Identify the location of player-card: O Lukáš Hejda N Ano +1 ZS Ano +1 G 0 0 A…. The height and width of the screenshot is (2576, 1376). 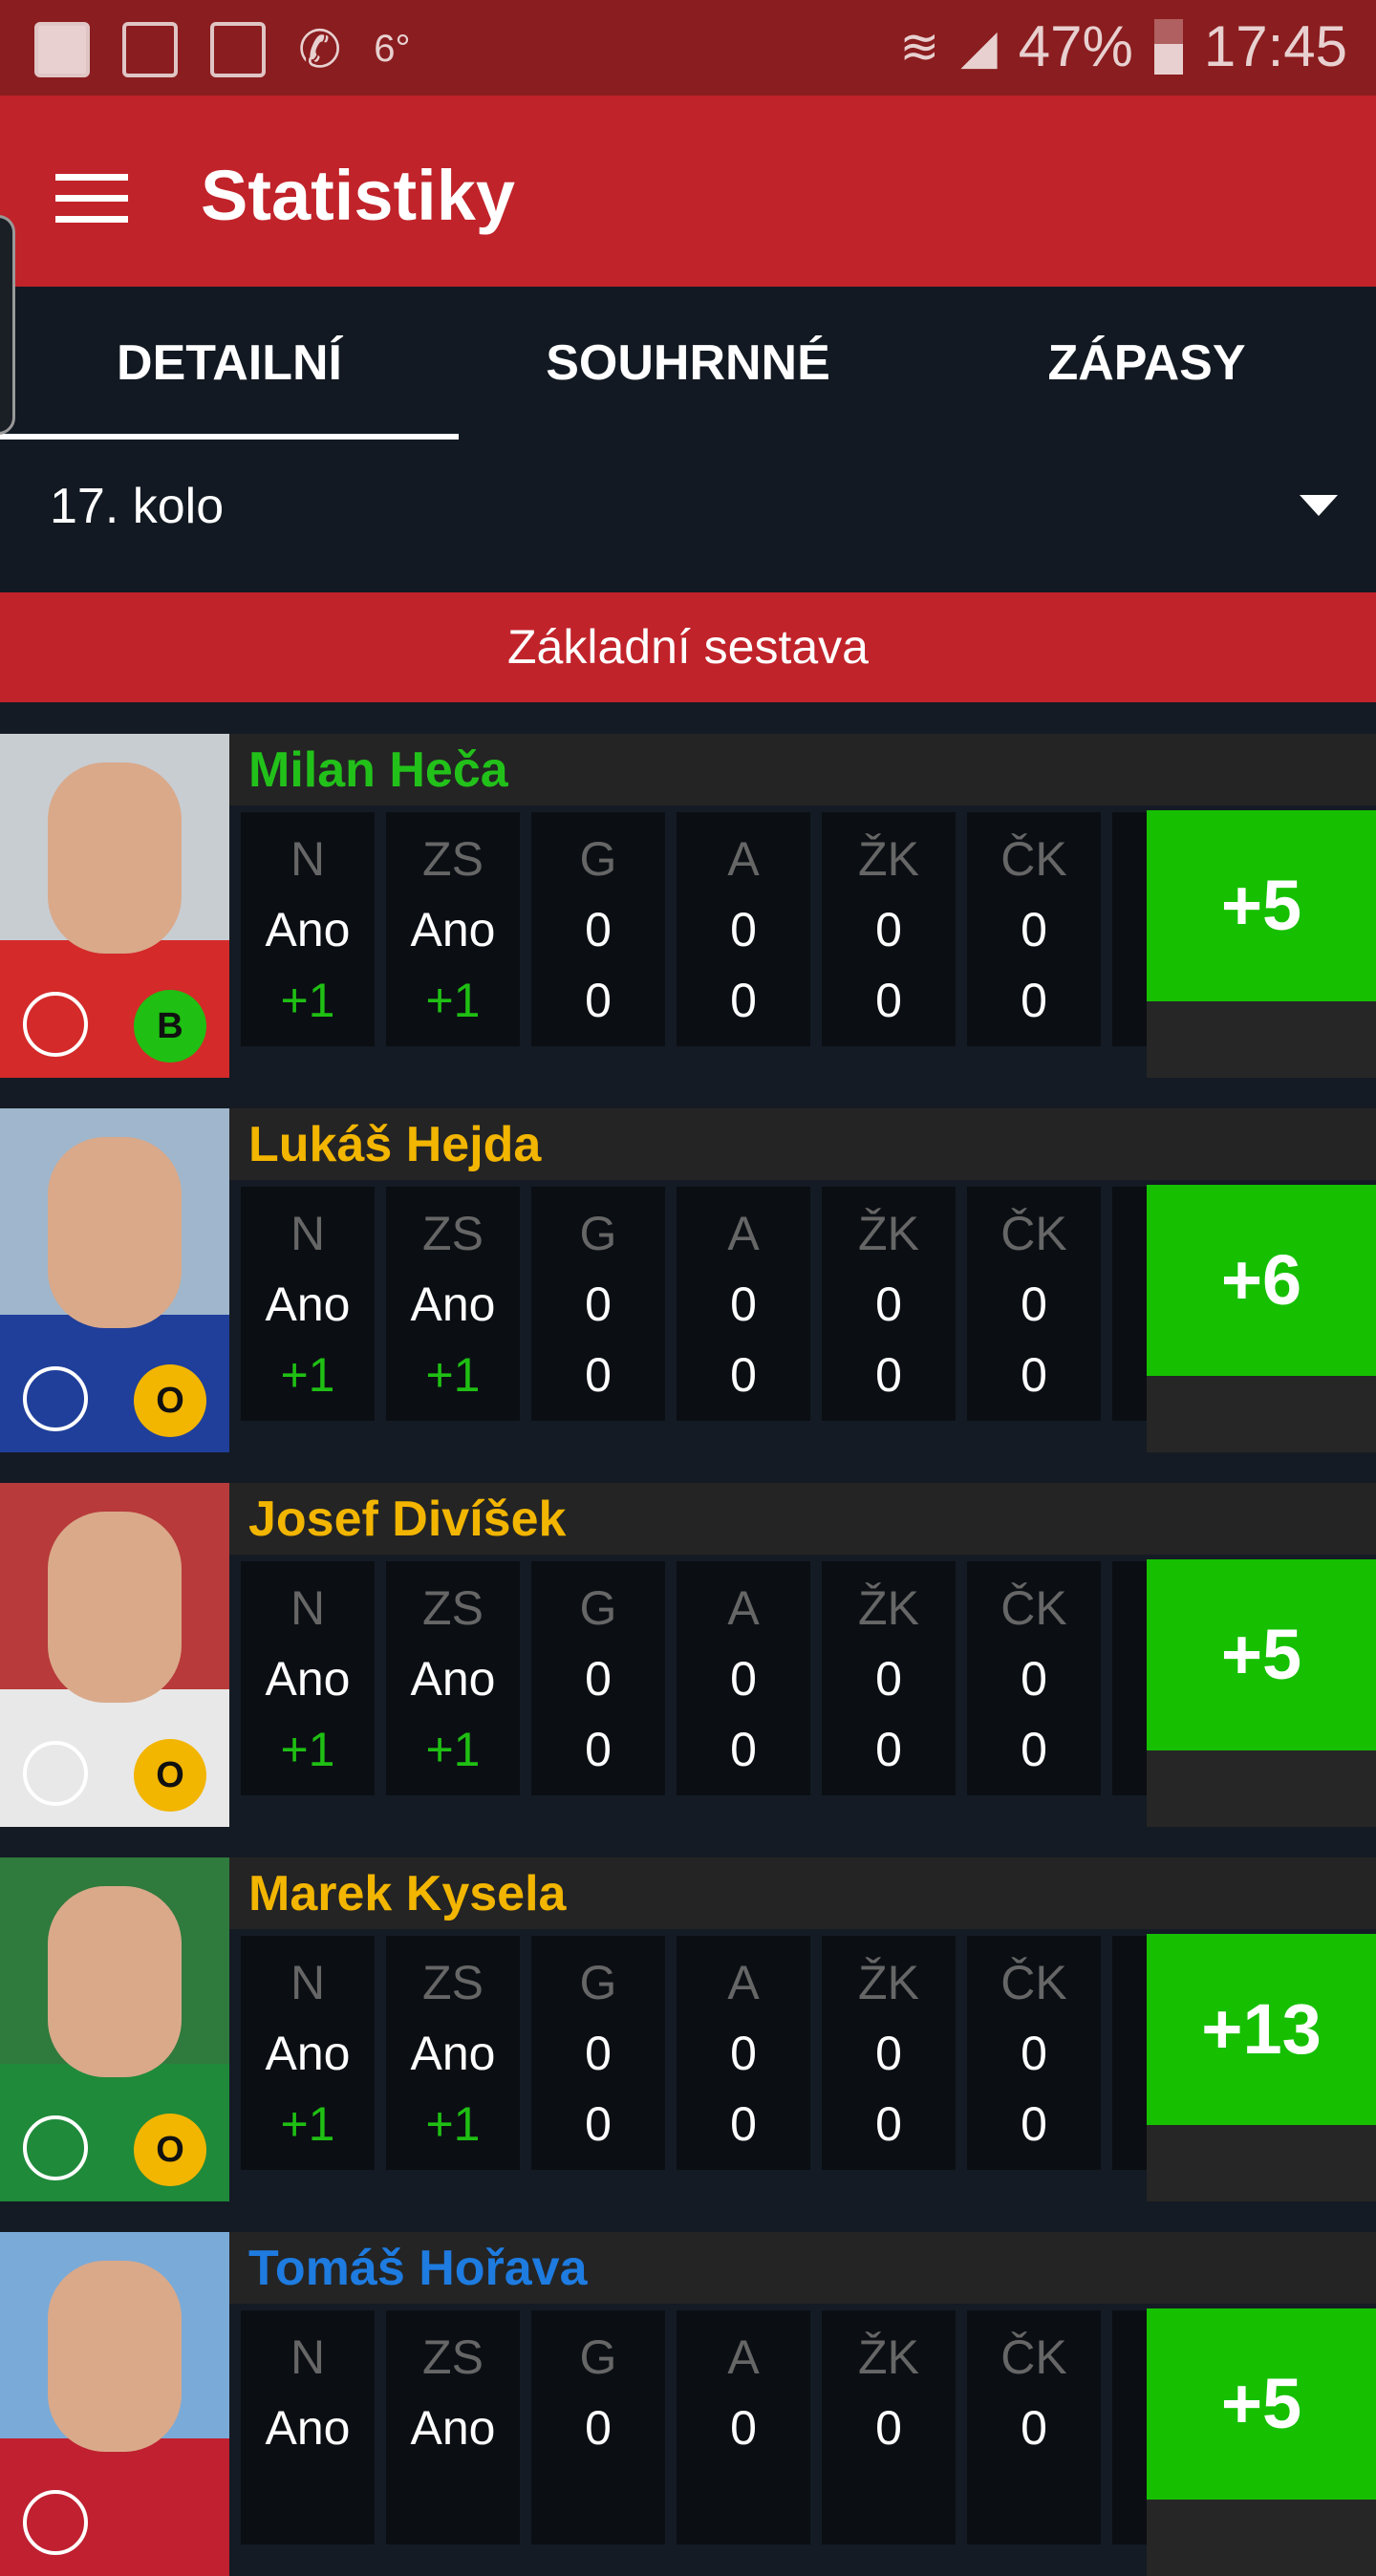
(688, 1280).